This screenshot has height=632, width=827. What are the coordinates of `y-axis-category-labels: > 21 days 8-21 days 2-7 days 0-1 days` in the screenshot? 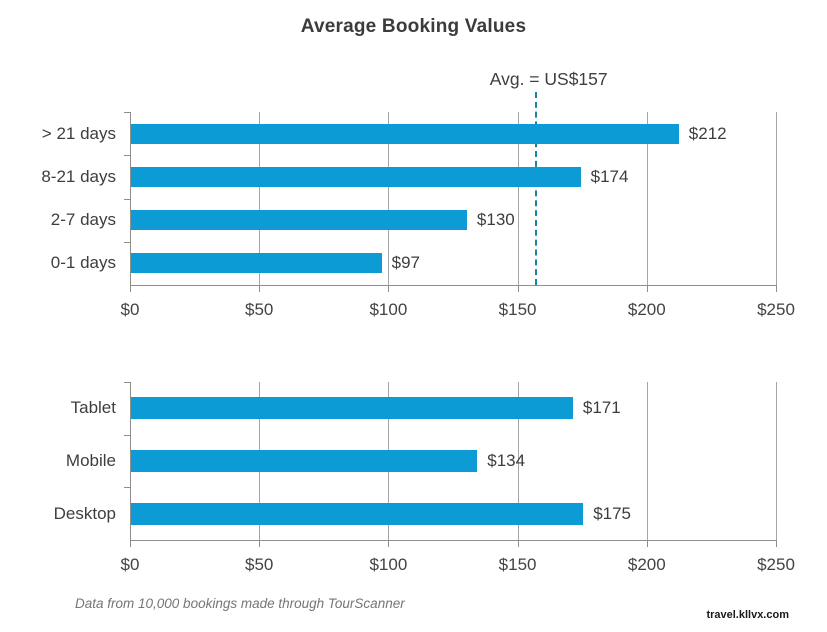 It's located at (58, 198).